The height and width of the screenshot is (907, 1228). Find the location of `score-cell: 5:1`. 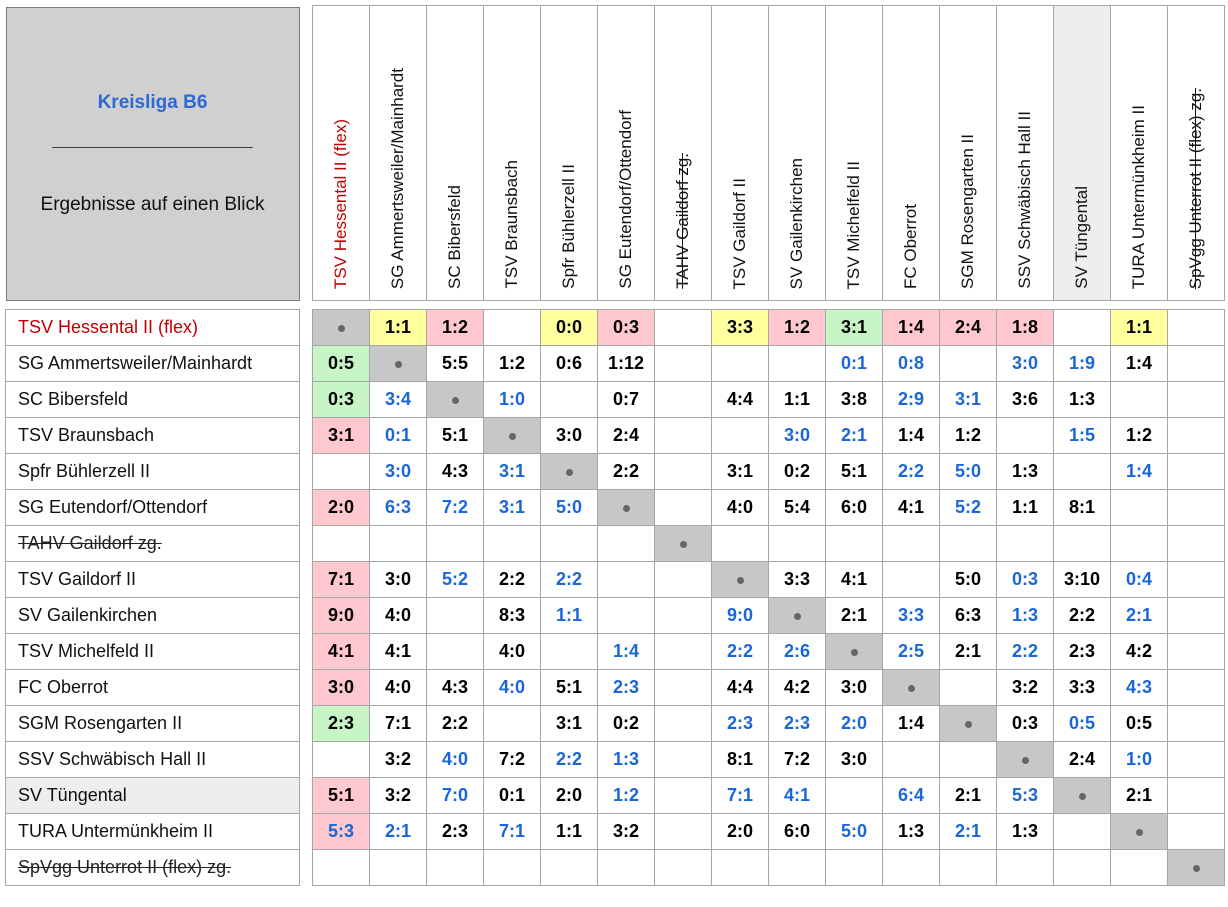

score-cell: 5:1 is located at coordinates (569, 687).